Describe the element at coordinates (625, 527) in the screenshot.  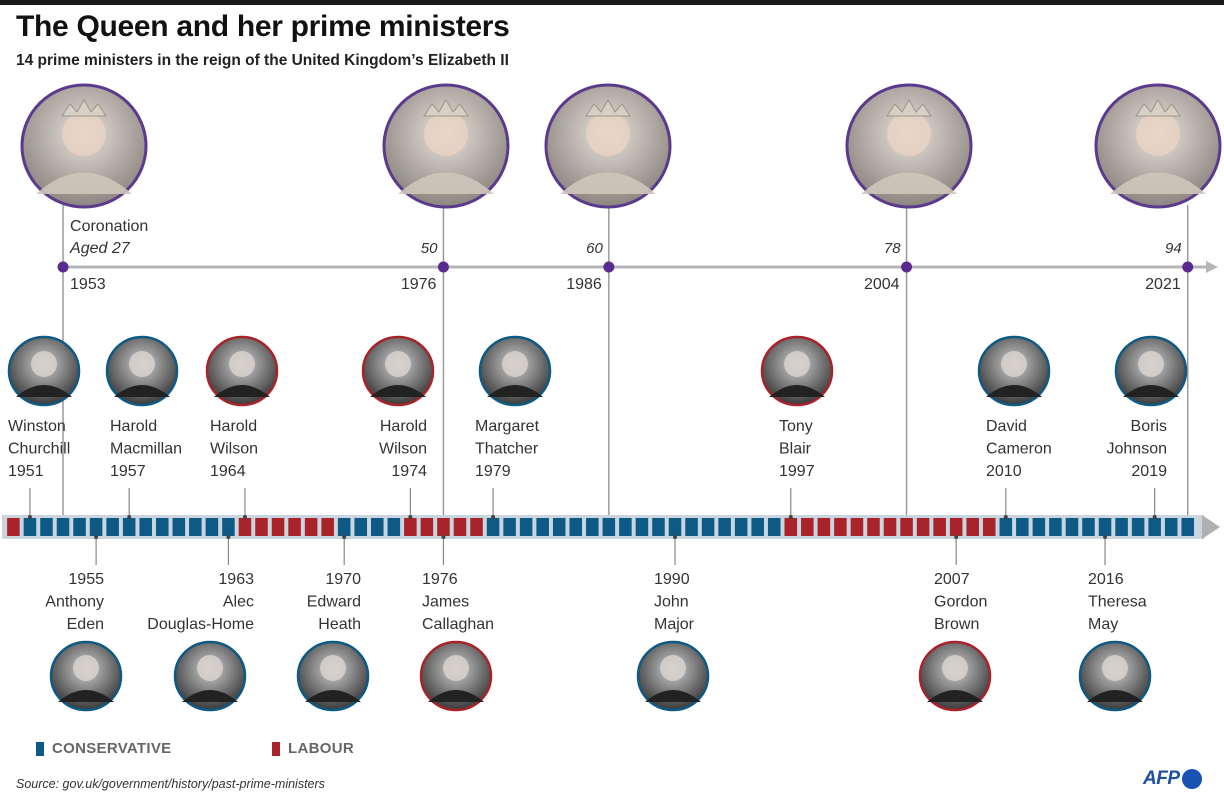
I see `year-cell-1987` at that location.